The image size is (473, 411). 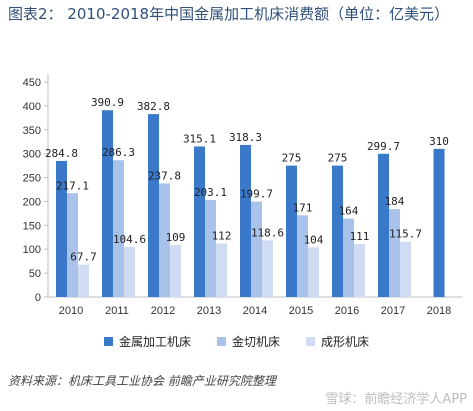 I want to click on bar-1-2017, so click(x=394, y=253).